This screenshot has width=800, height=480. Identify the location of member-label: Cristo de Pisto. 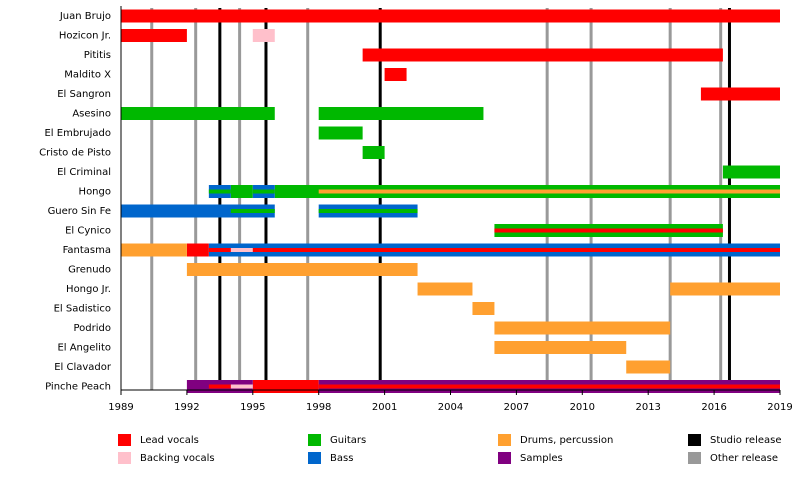
(75, 153).